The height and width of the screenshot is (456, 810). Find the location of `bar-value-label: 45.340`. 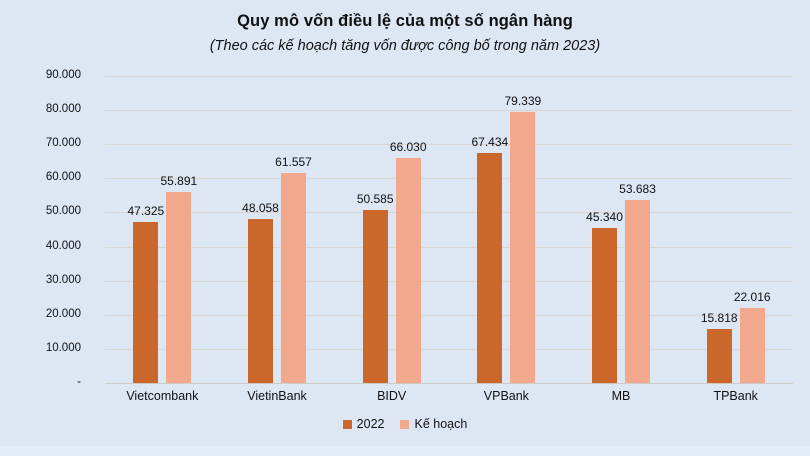

bar-value-label: 45.340 is located at coordinates (604, 217).